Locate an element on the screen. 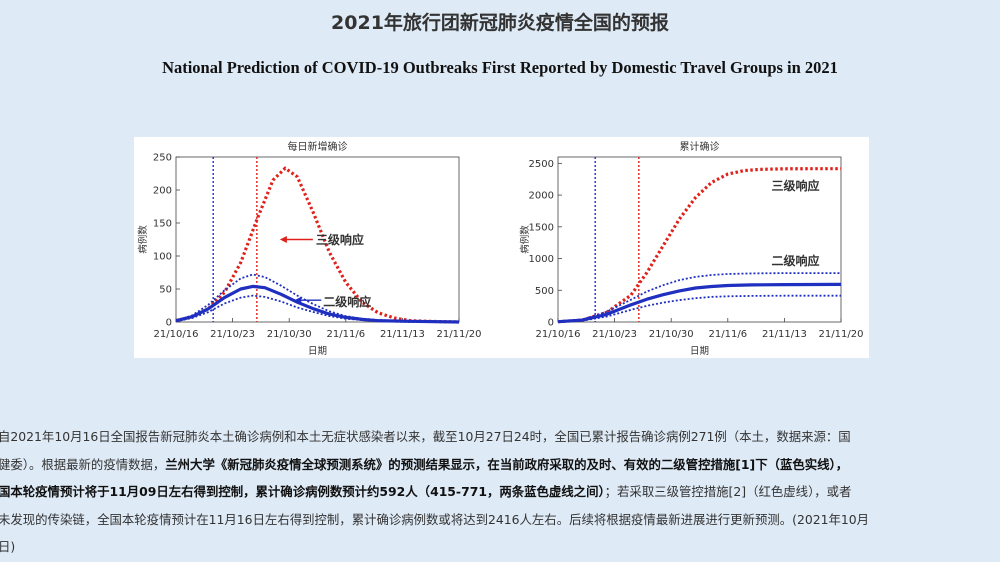  y-tick-label: 500 is located at coordinates (544, 291).